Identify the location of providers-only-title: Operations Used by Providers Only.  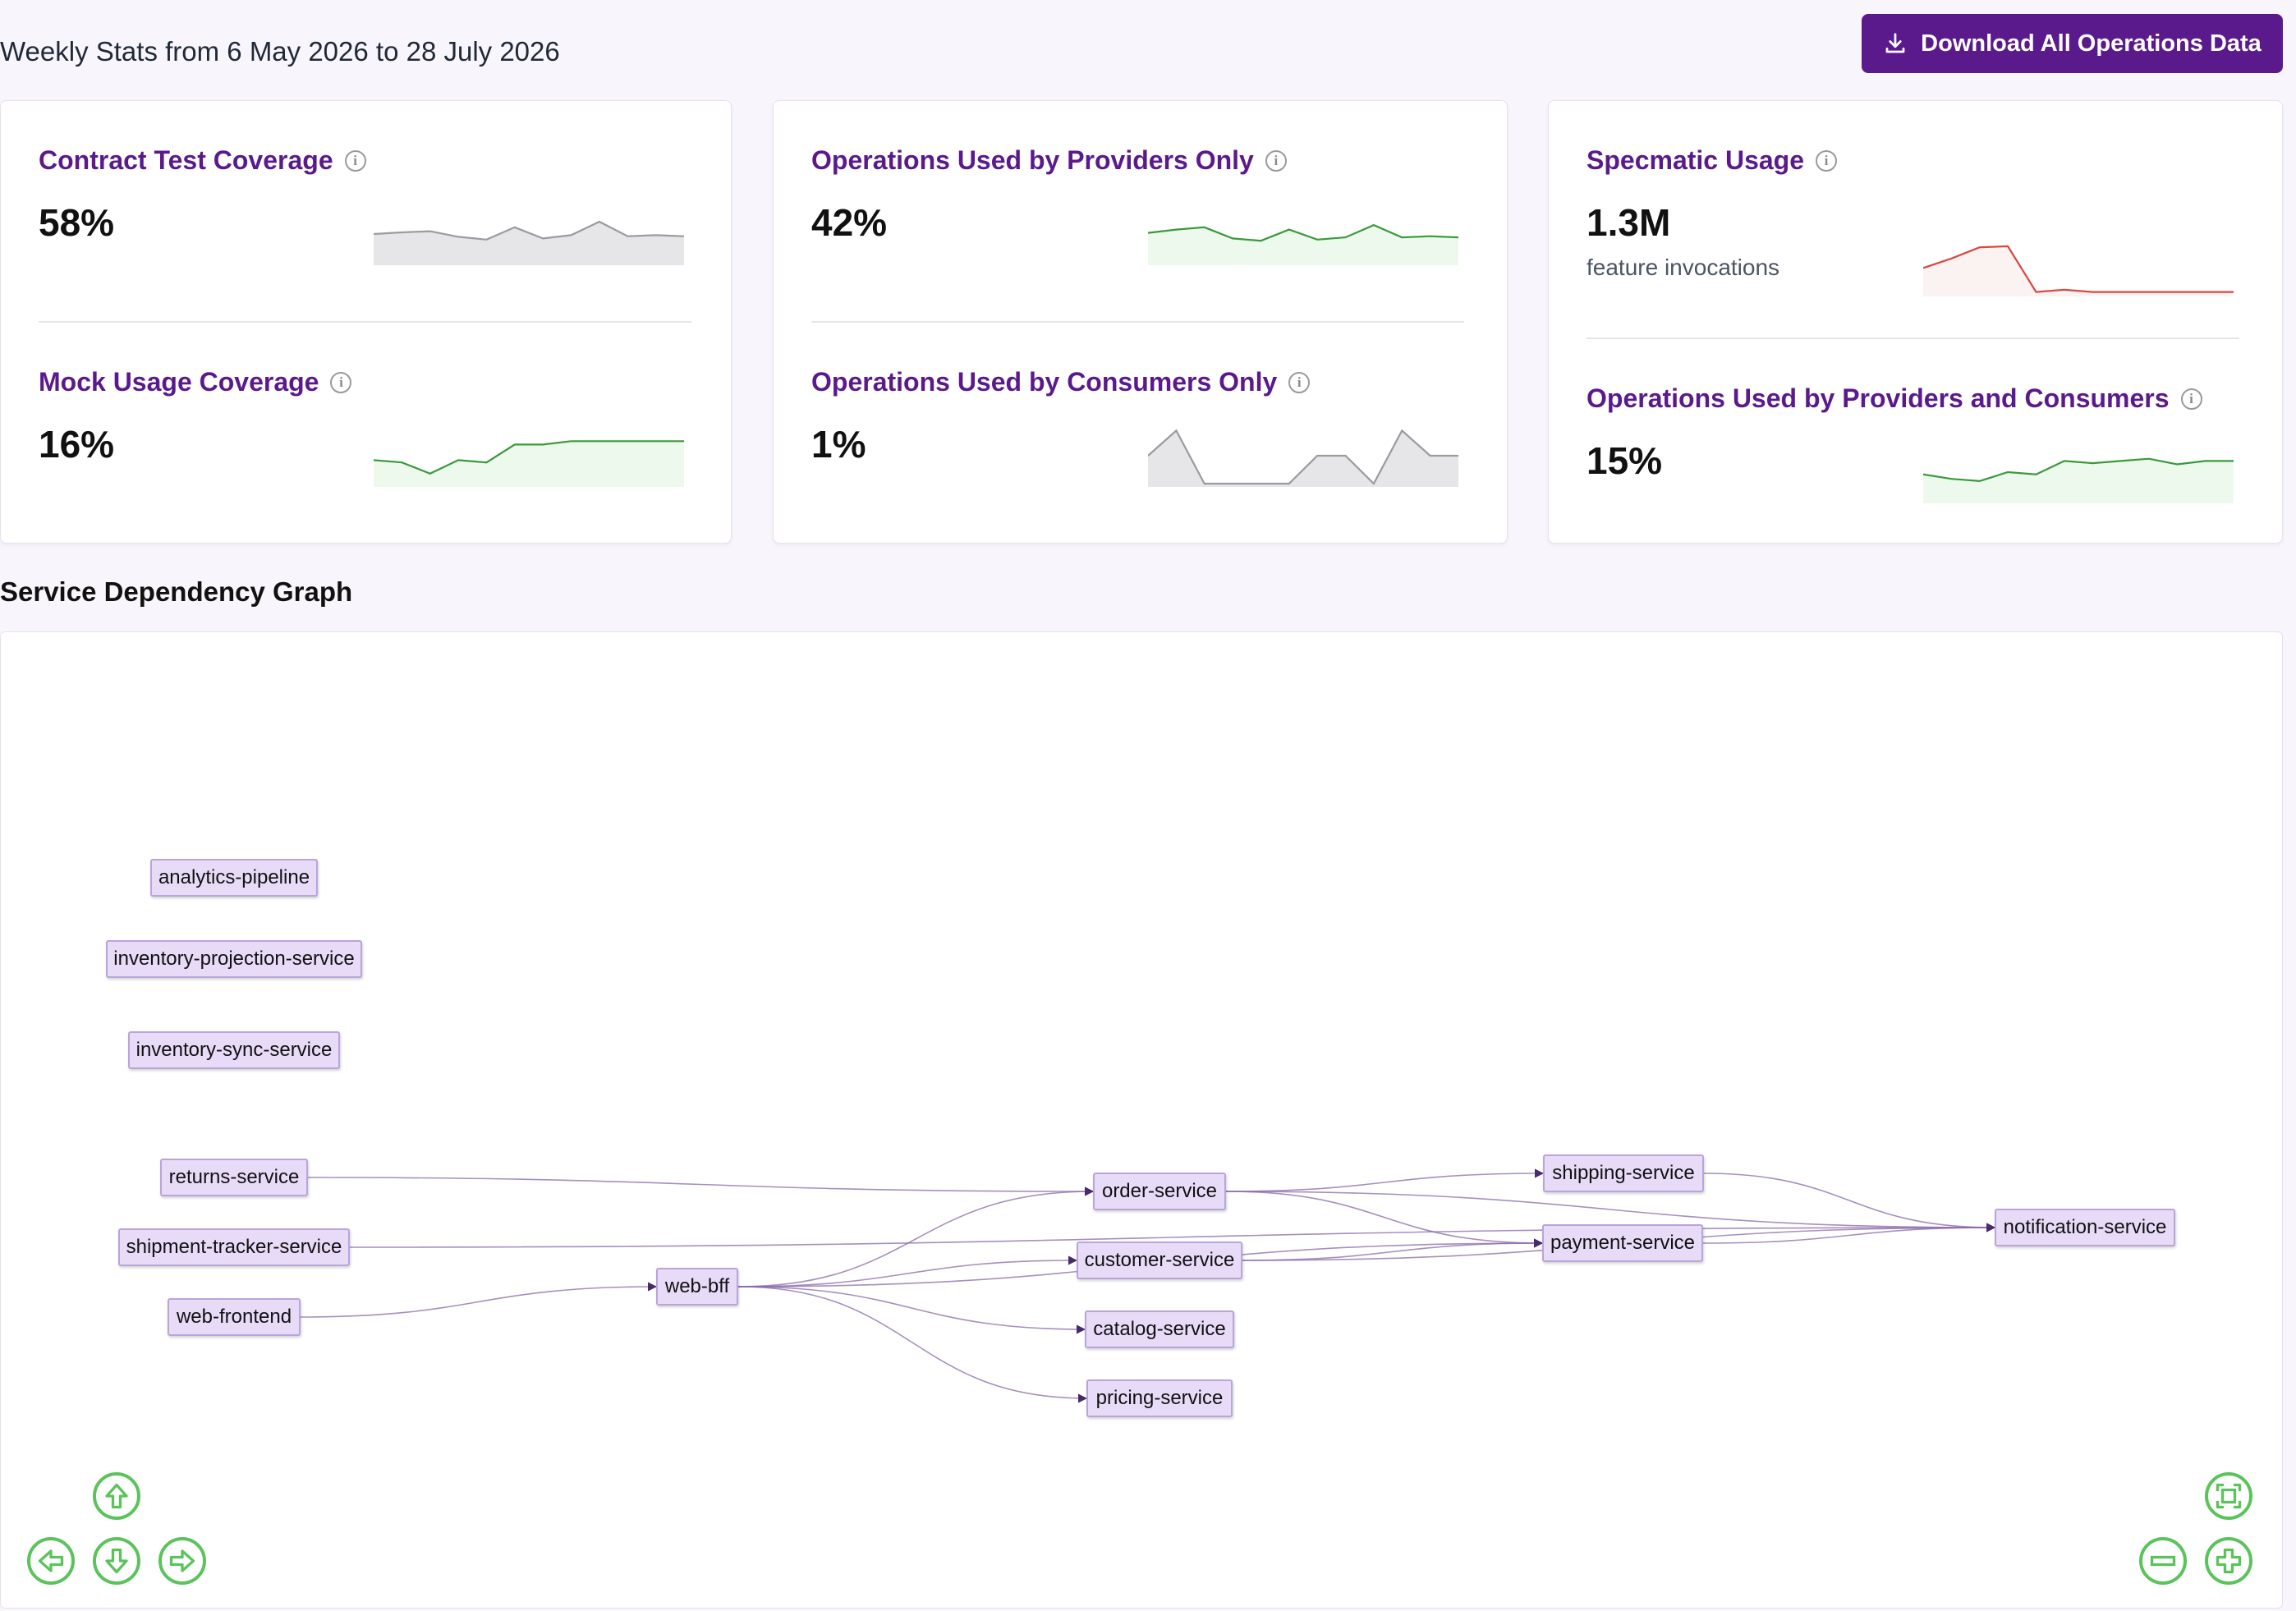
(1032, 160).